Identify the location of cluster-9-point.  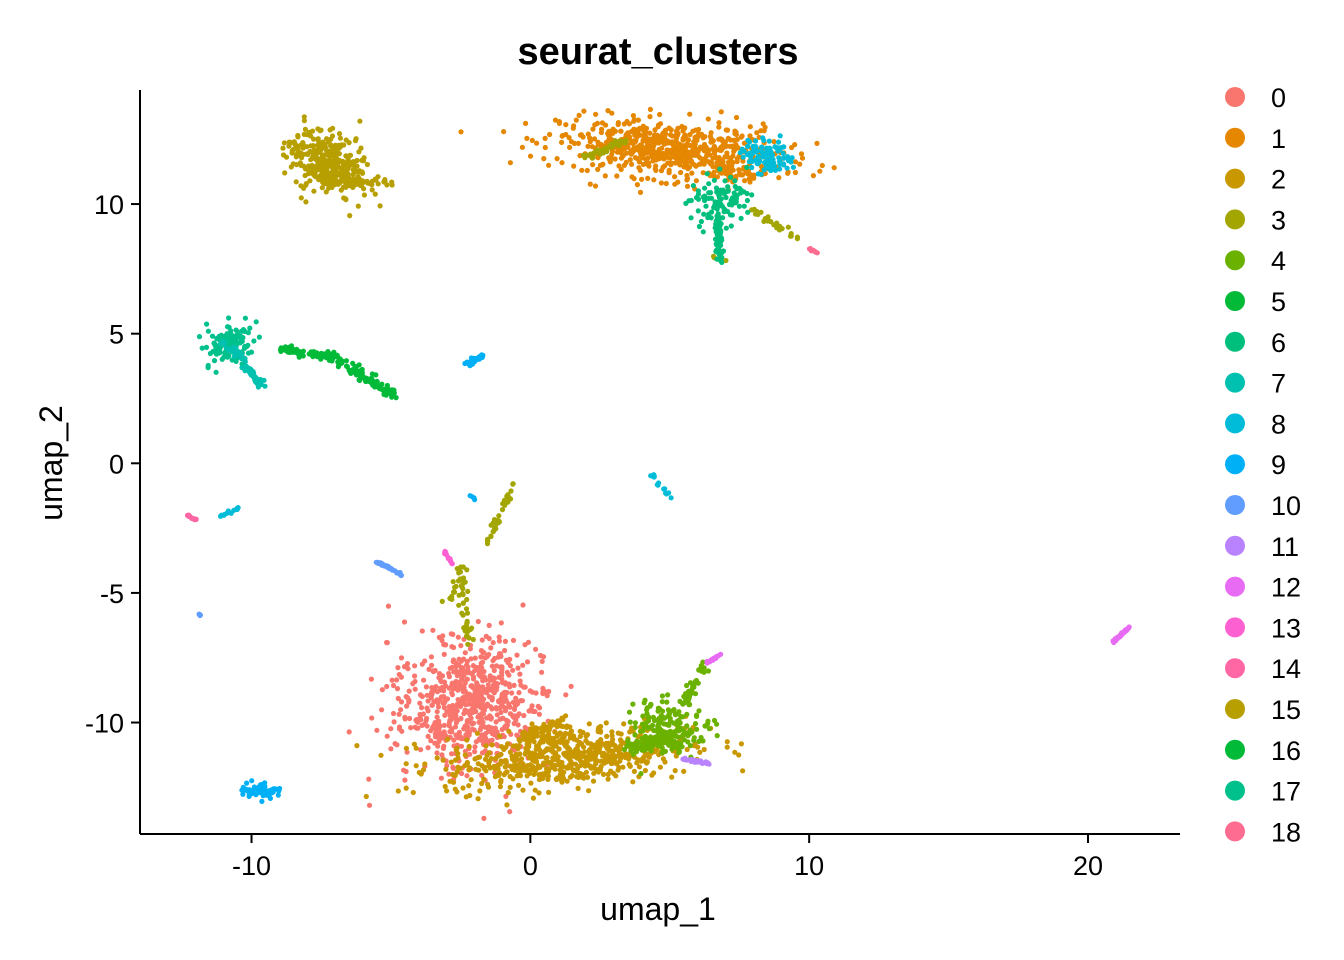
(233, 347).